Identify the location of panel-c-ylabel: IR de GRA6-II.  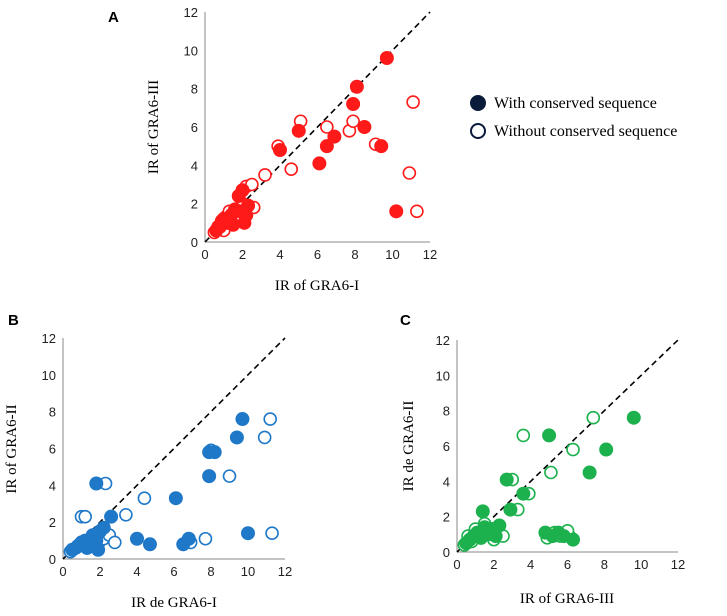
(409, 446).